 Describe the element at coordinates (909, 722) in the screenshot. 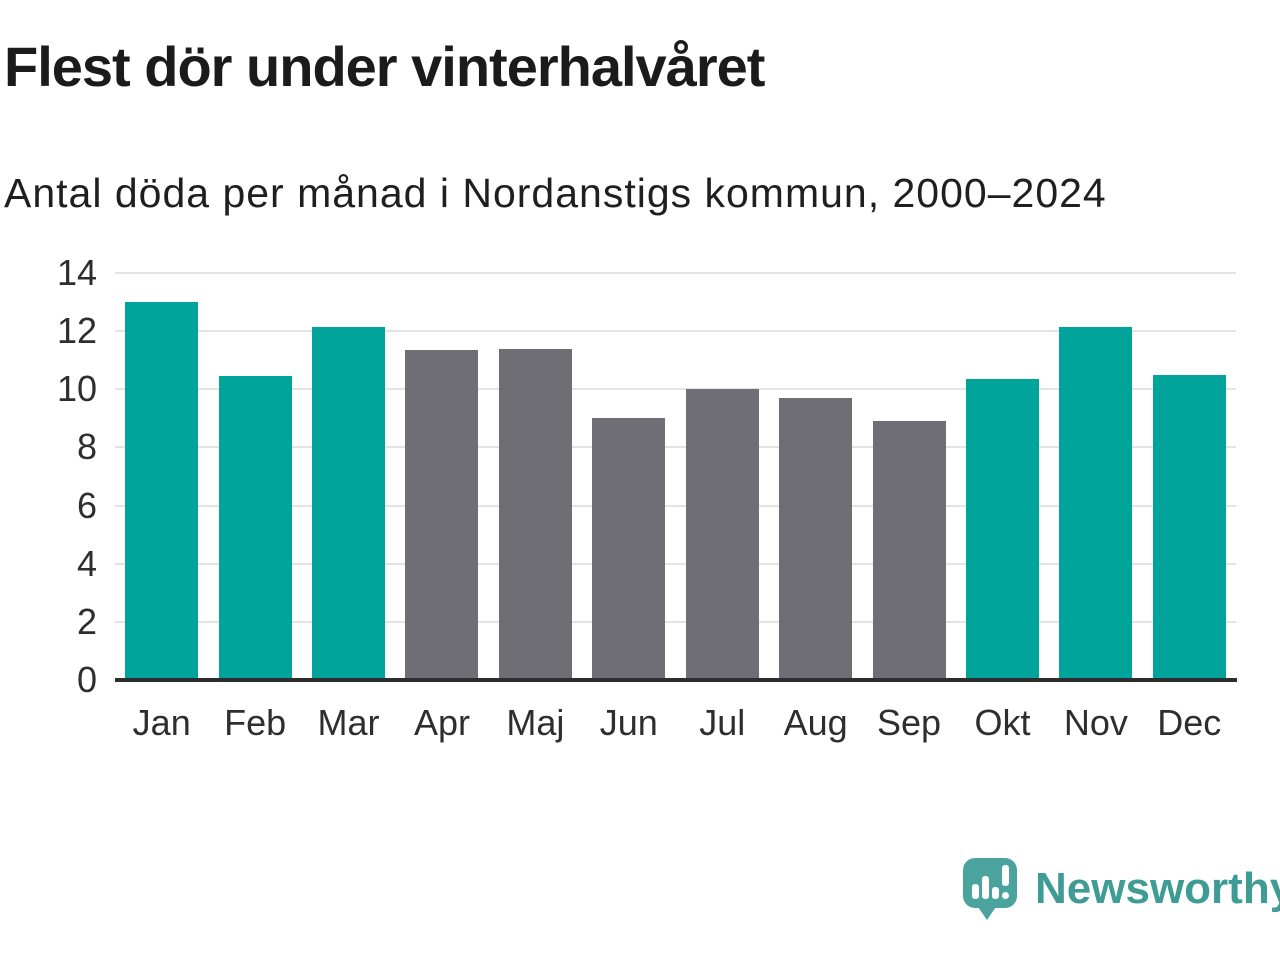

I see `x-axis-tick-label: Sep` at that location.